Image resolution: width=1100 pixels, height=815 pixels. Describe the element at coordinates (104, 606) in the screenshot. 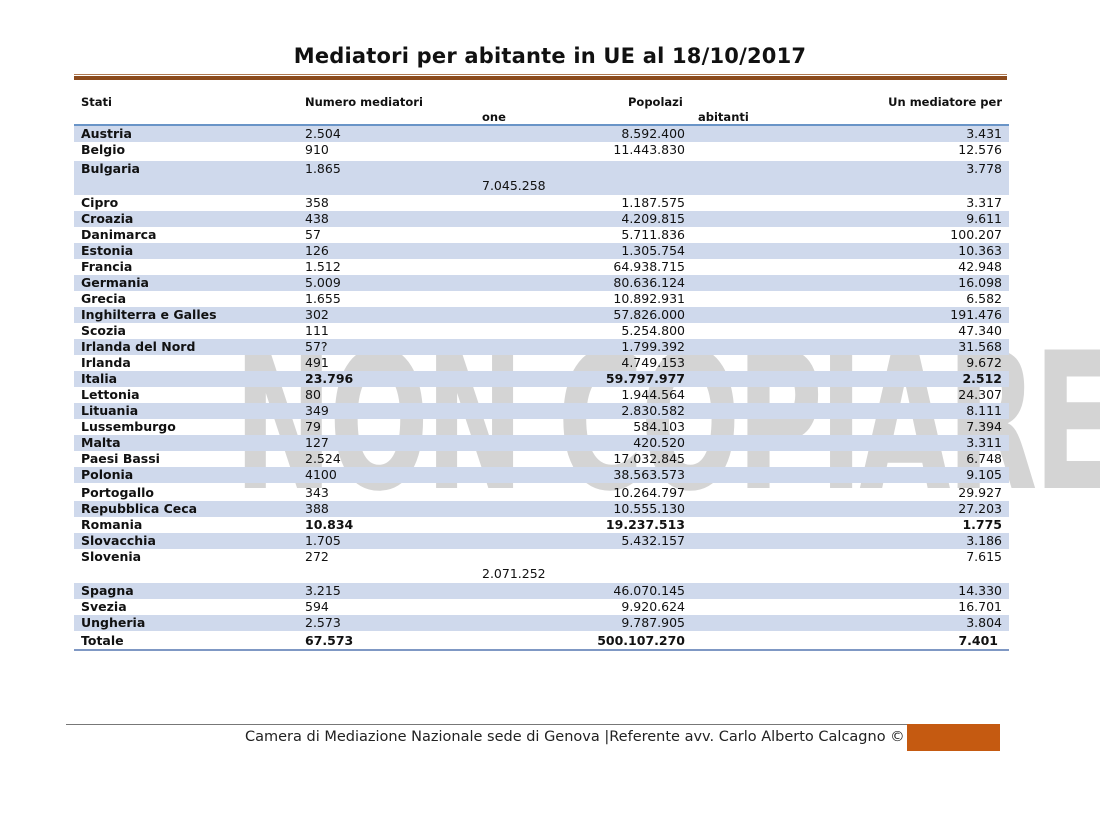

I see `cell-stato: Svezia` at that location.